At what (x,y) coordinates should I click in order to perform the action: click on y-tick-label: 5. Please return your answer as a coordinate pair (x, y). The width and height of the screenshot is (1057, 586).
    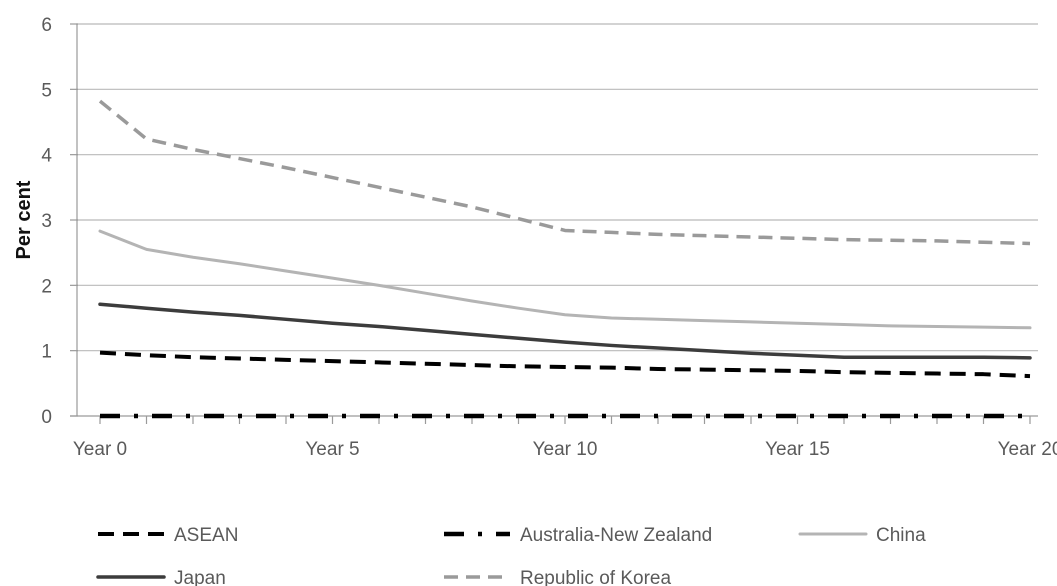
    Looking at the image, I should click on (46, 90).